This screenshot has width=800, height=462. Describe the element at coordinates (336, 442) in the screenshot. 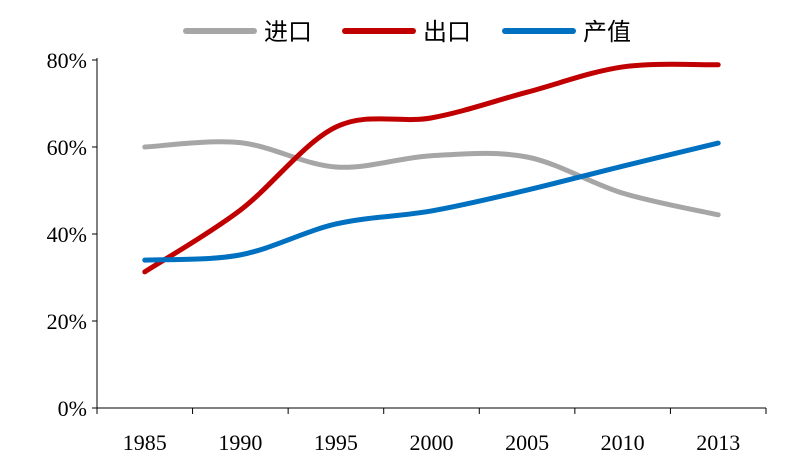

I see `x-tick-label: 1995` at that location.